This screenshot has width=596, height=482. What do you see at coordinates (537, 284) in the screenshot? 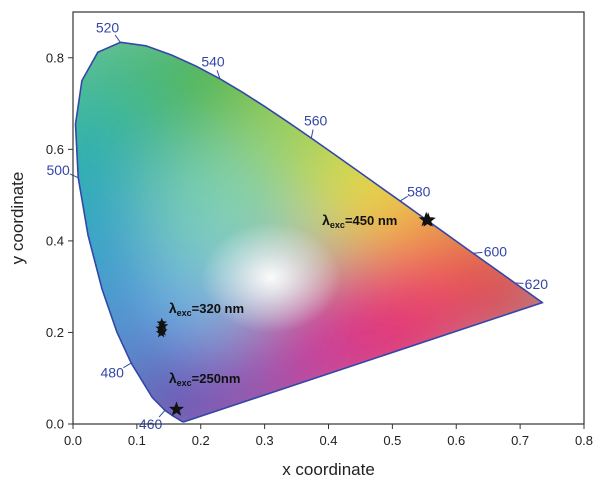
I see `wavelength-label: 620` at bounding box center [537, 284].